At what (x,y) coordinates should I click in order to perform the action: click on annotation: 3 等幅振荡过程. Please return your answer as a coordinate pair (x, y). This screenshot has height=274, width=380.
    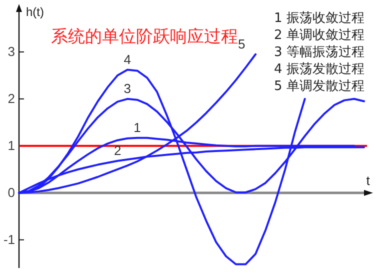
    Looking at the image, I should click on (319, 52).